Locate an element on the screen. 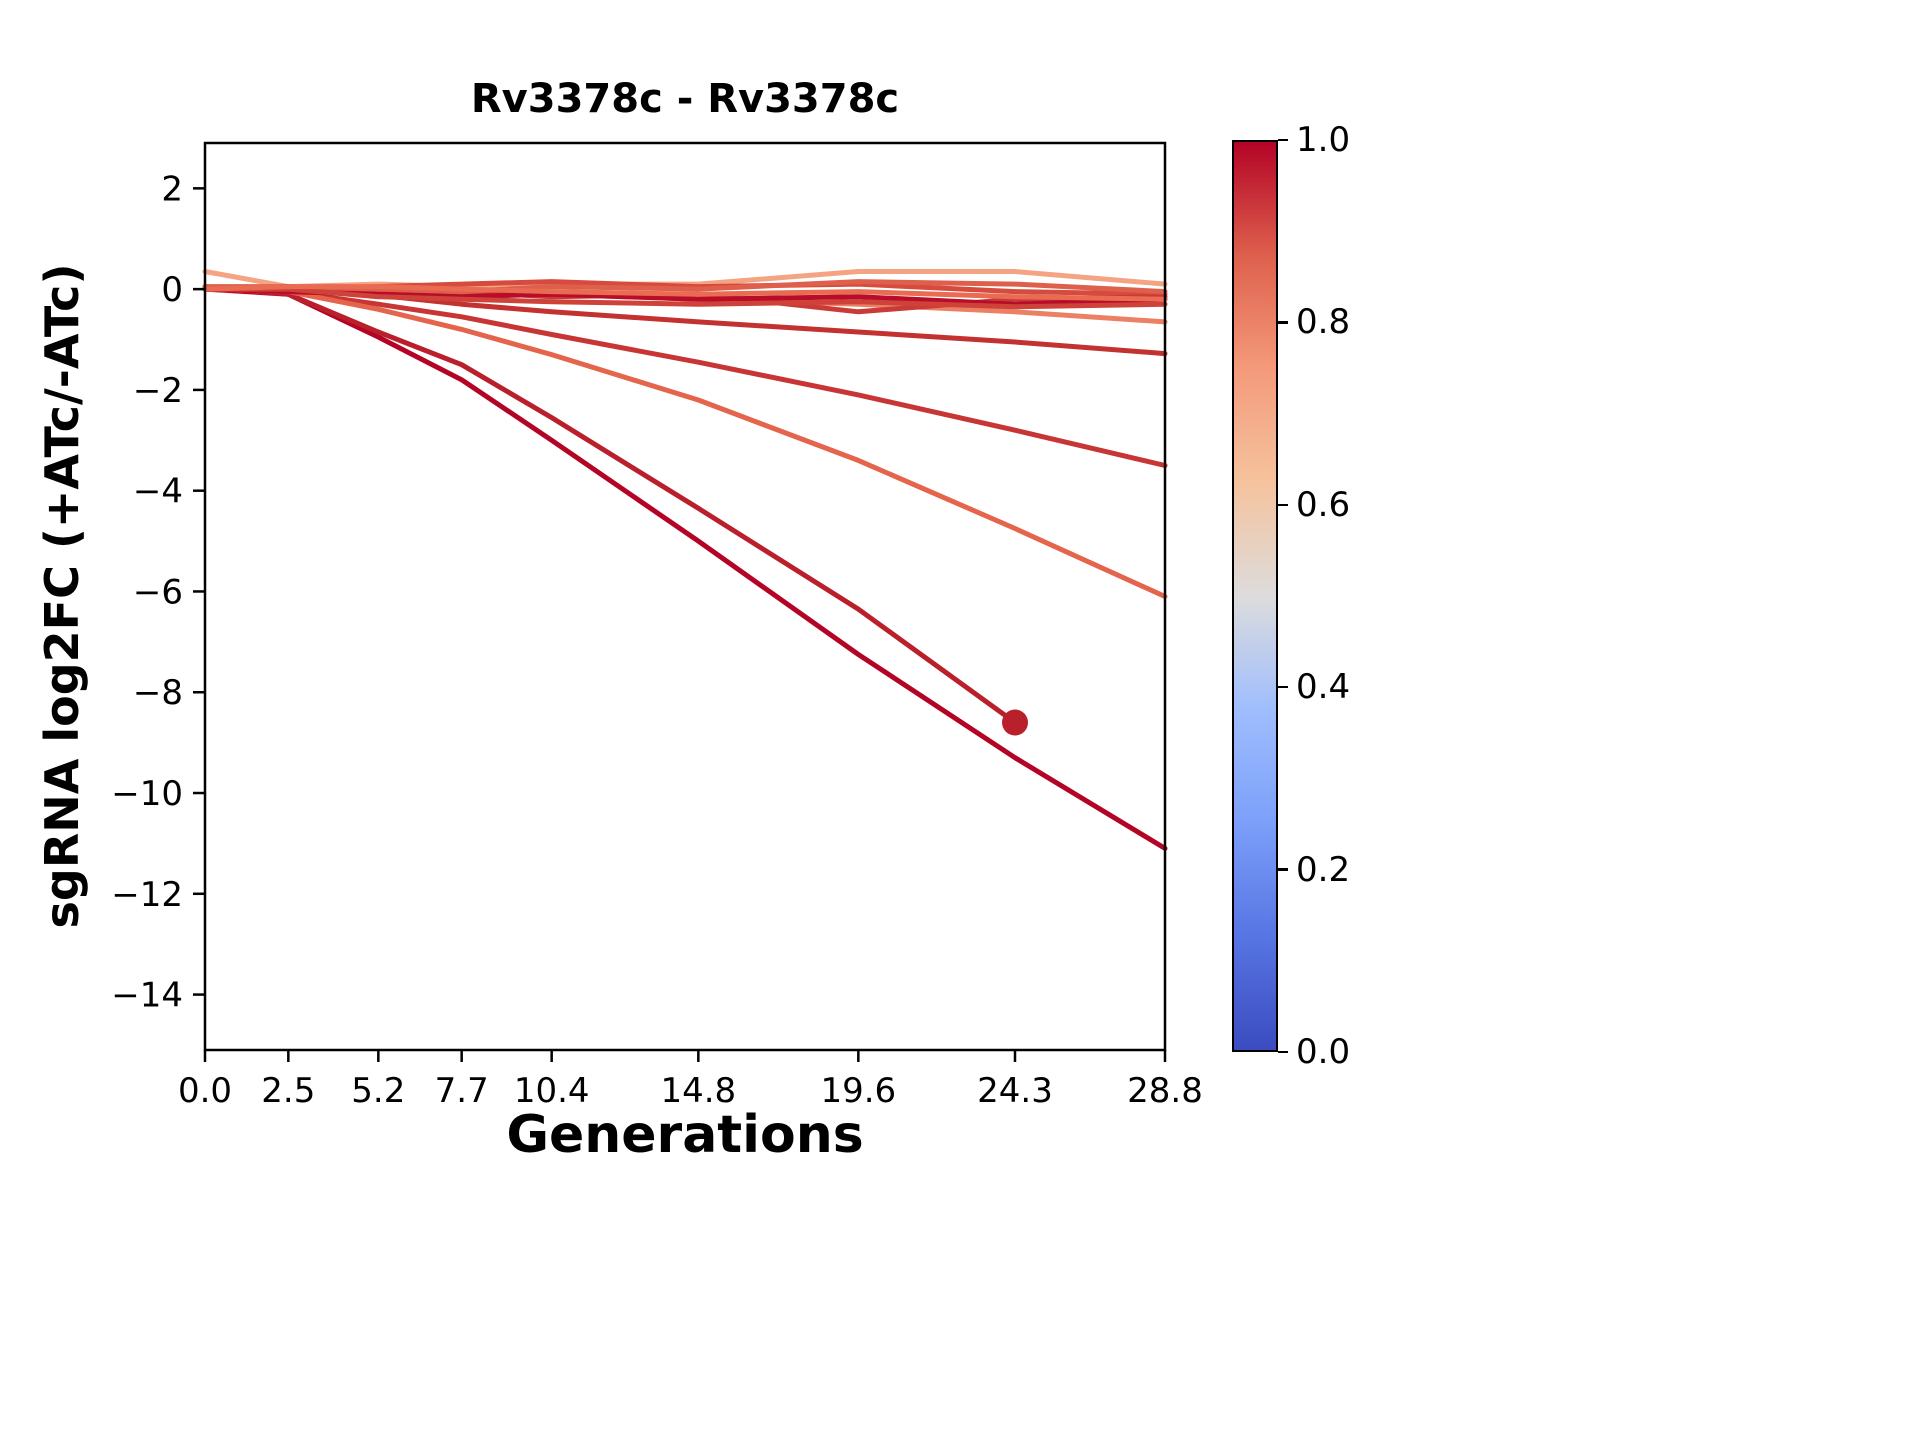 This screenshot has width=1920, height=1440. y-tick-label: −14 is located at coordinates (147, 996).